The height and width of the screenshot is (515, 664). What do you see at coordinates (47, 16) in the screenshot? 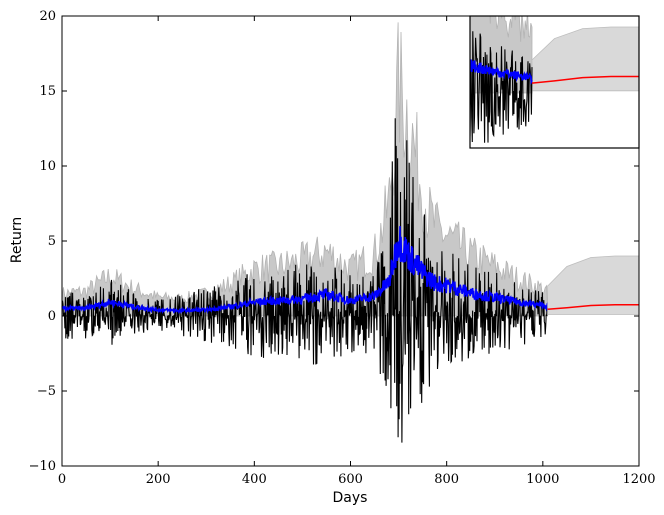
I see `y-tick-label: 20` at bounding box center [47, 16].